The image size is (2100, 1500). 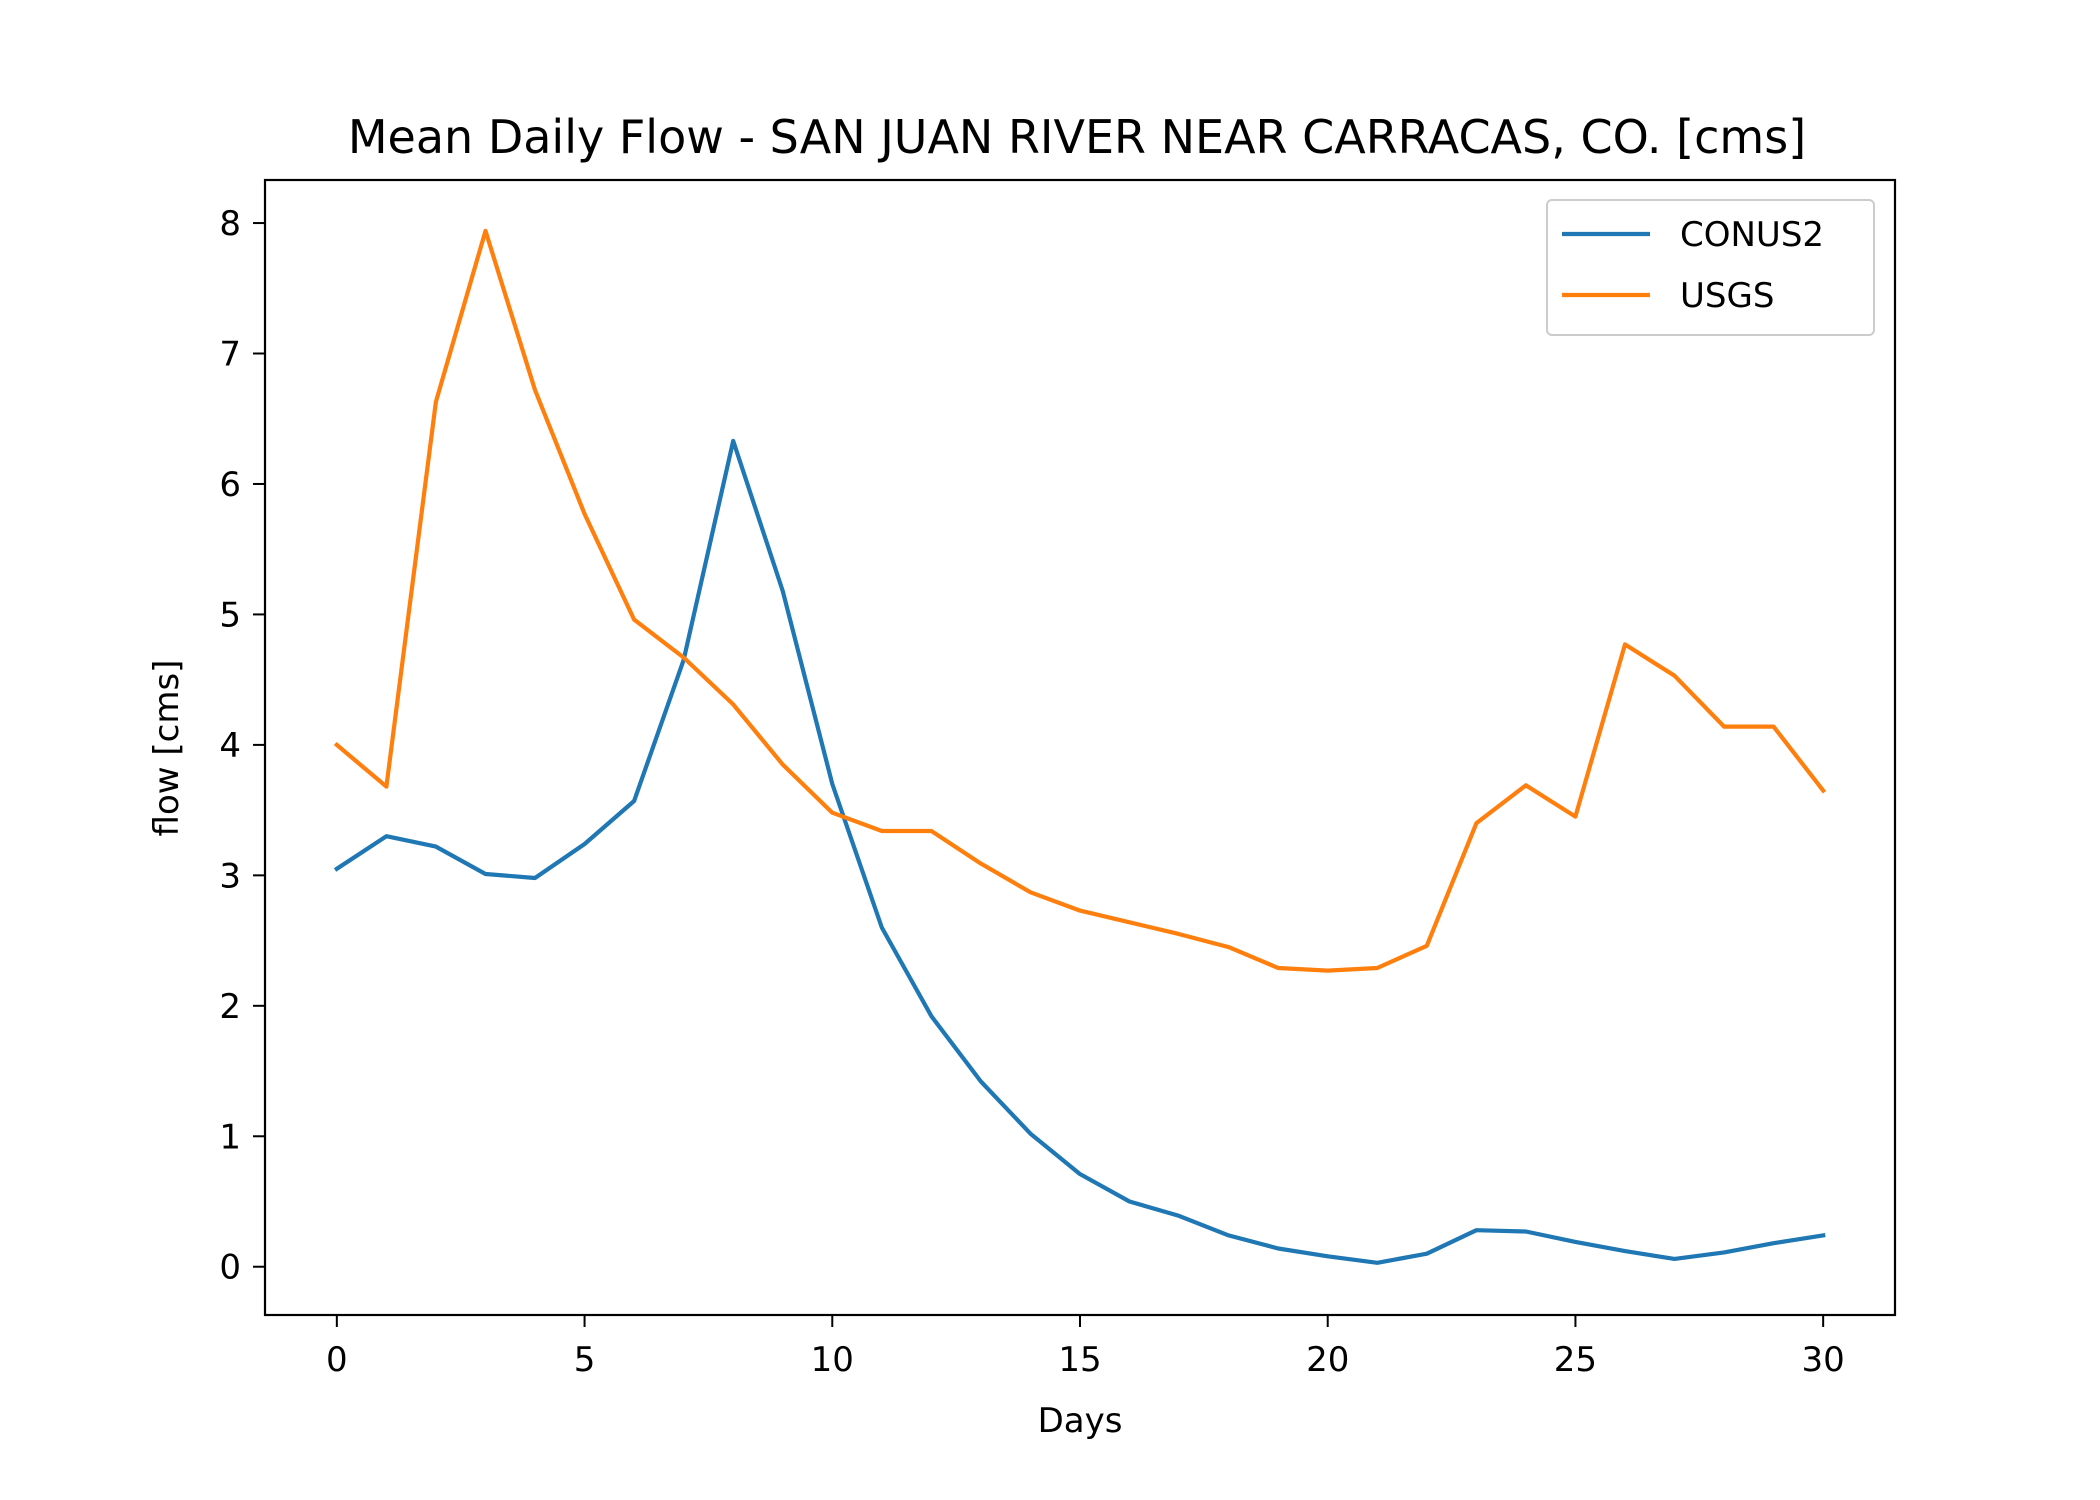 I want to click on y-tick-label: 3, so click(x=230, y=876).